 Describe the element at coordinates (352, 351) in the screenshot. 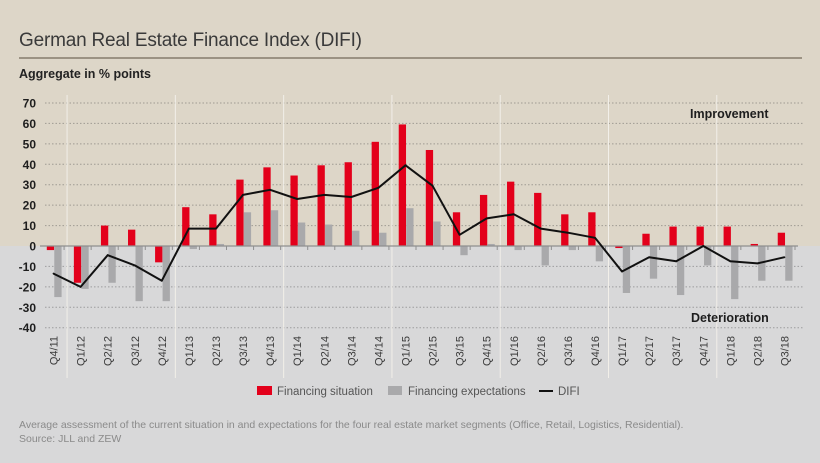

I see `x-tick-label: Q3/14` at that location.